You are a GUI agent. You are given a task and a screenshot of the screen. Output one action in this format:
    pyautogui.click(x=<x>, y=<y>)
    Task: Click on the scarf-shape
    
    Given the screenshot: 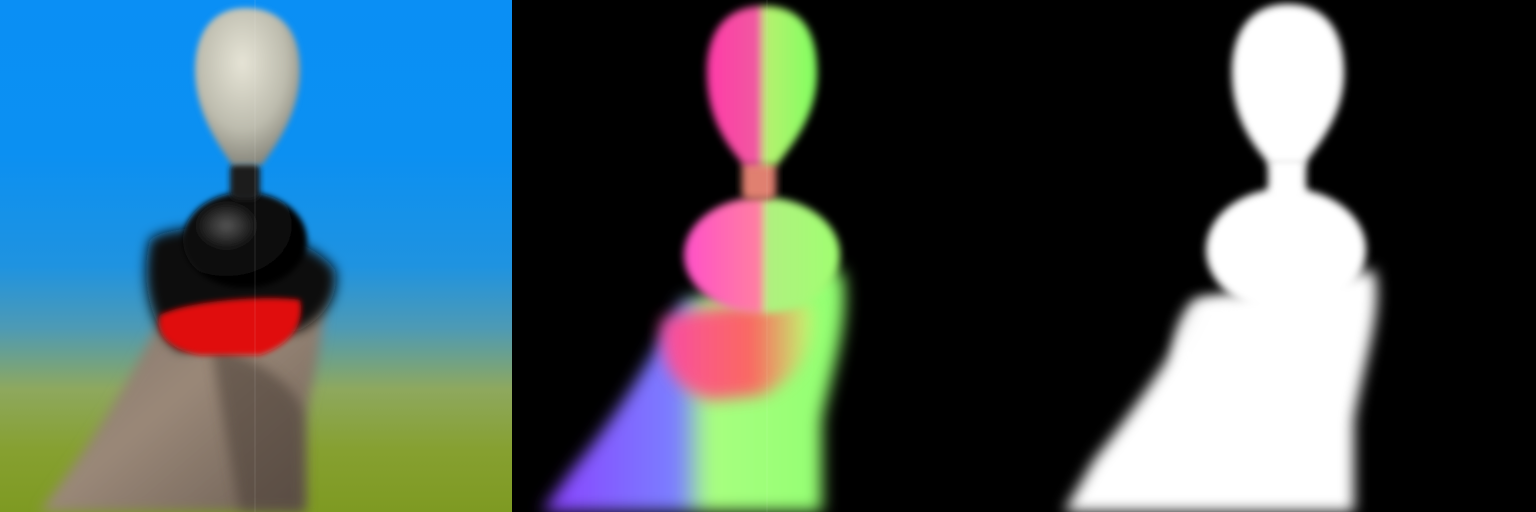 What is the action you would take?
    pyautogui.click(x=230, y=326)
    